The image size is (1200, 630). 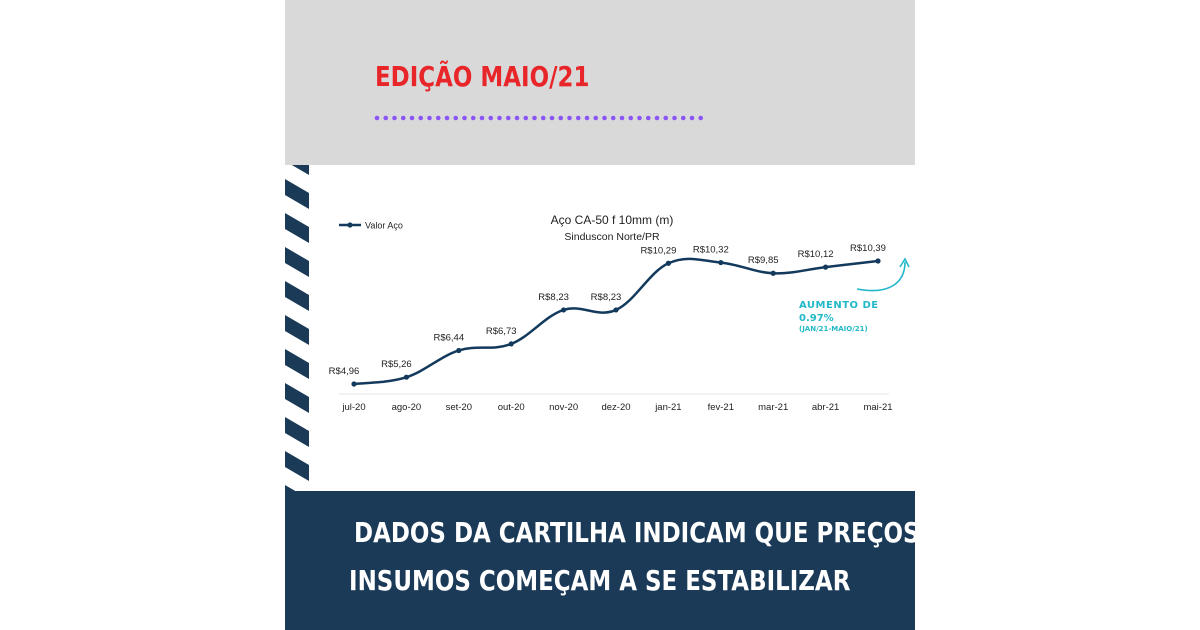 What do you see at coordinates (612, 237) in the screenshot?
I see `chart-subtitle: Sinduscon Norte/PR` at bounding box center [612, 237].